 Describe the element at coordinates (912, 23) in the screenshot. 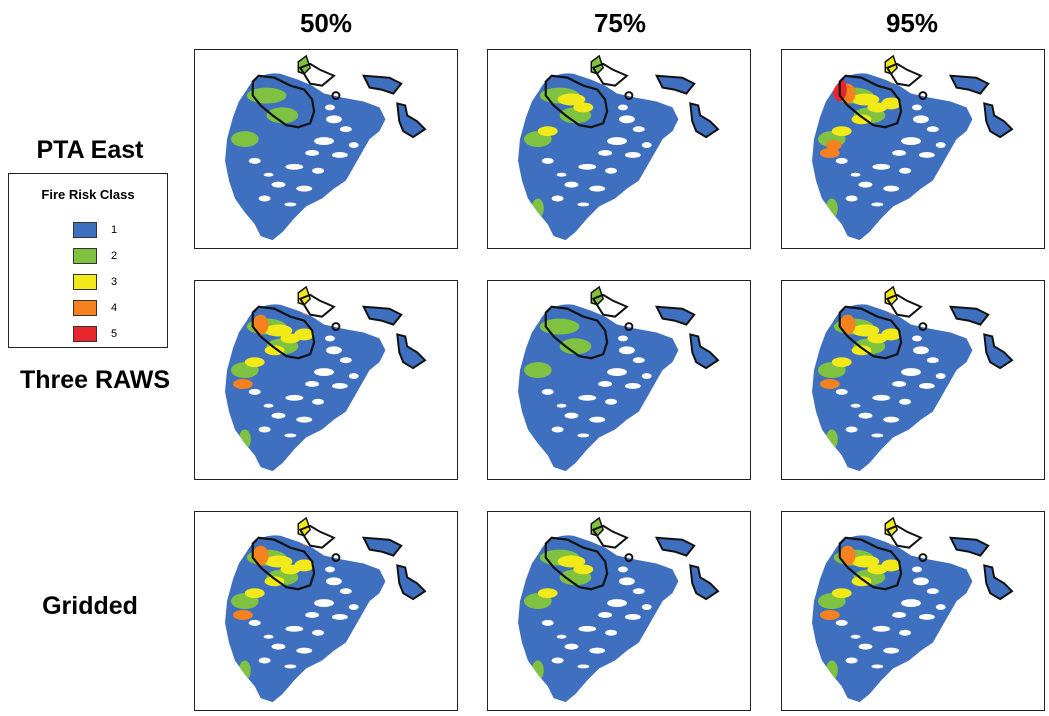

I see `column-header-95: 95%` at that location.